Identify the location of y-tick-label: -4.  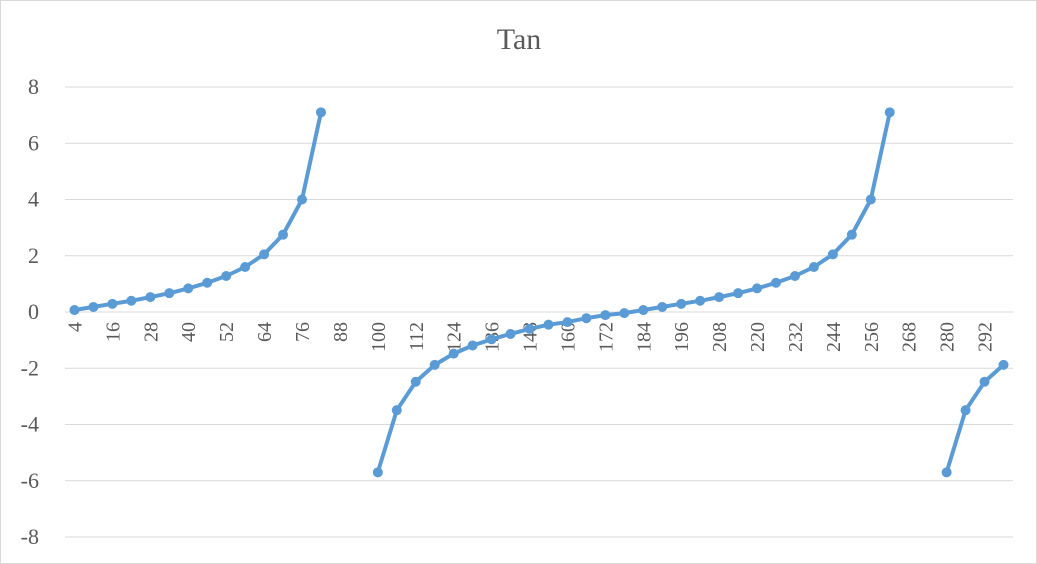
(30, 424).